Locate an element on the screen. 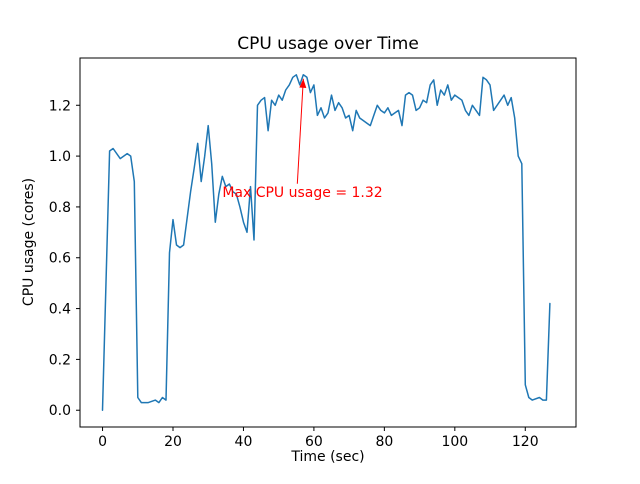  y-tick-label: 0.6 is located at coordinates (60, 259).